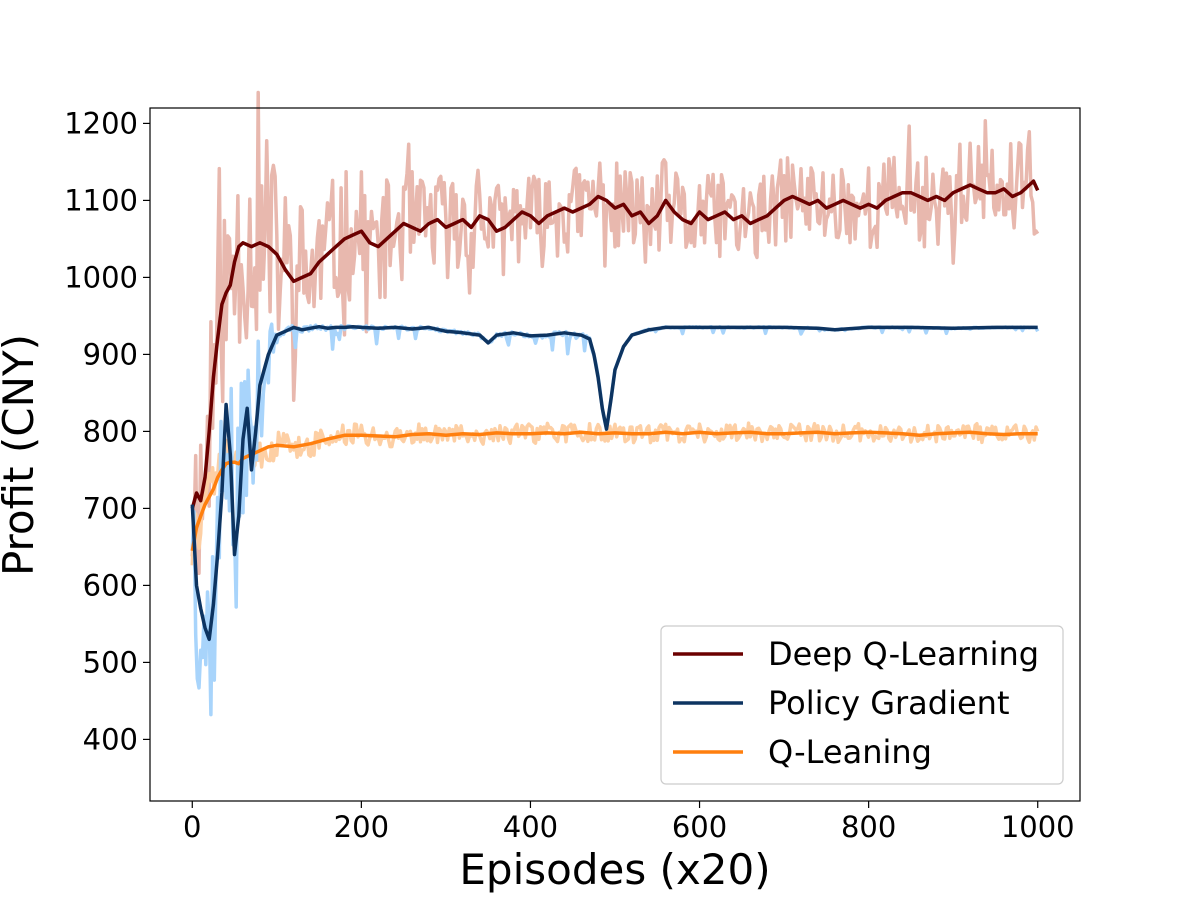  I want to click on x-tick-label: 200, so click(361, 827).